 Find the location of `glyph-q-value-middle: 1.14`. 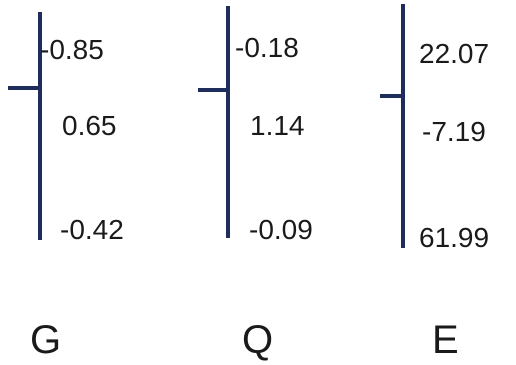

glyph-q-value-middle: 1.14 is located at coordinates (277, 125).